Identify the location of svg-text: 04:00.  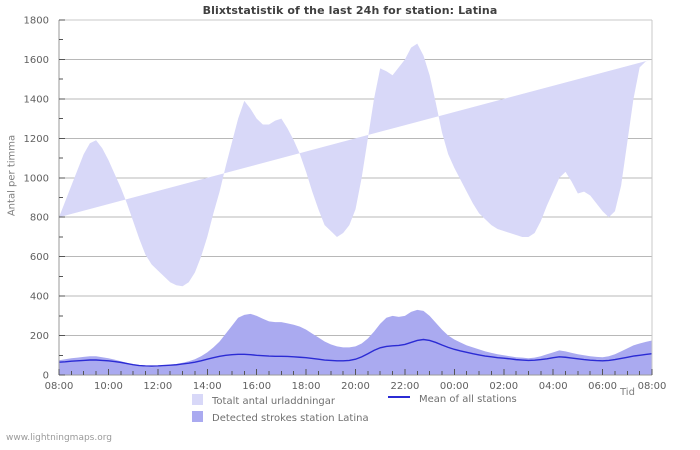
(553, 386).